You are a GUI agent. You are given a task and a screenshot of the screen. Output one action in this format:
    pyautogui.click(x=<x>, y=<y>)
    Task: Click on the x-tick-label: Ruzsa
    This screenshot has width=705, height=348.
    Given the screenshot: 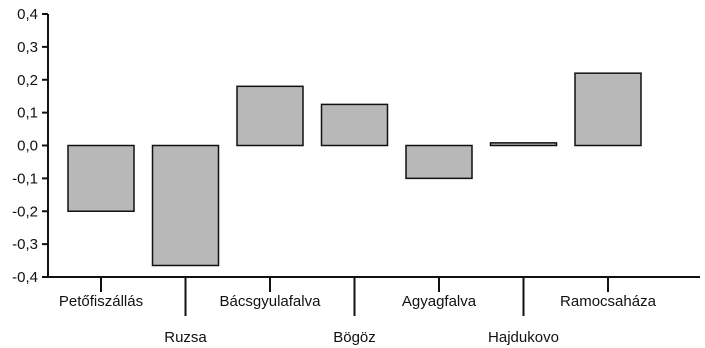 What is the action you would take?
    pyautogui.click(x=185, y=337)
    